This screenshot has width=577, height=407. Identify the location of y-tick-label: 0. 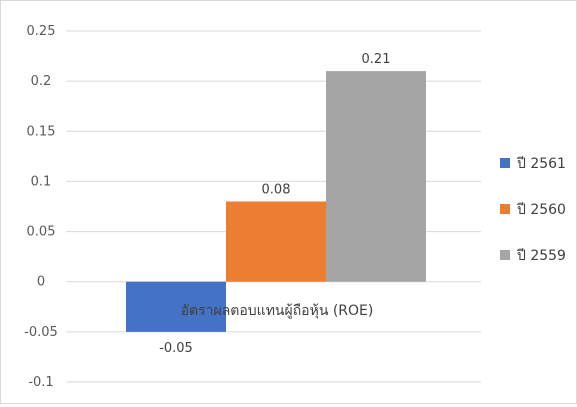
(41, 282).